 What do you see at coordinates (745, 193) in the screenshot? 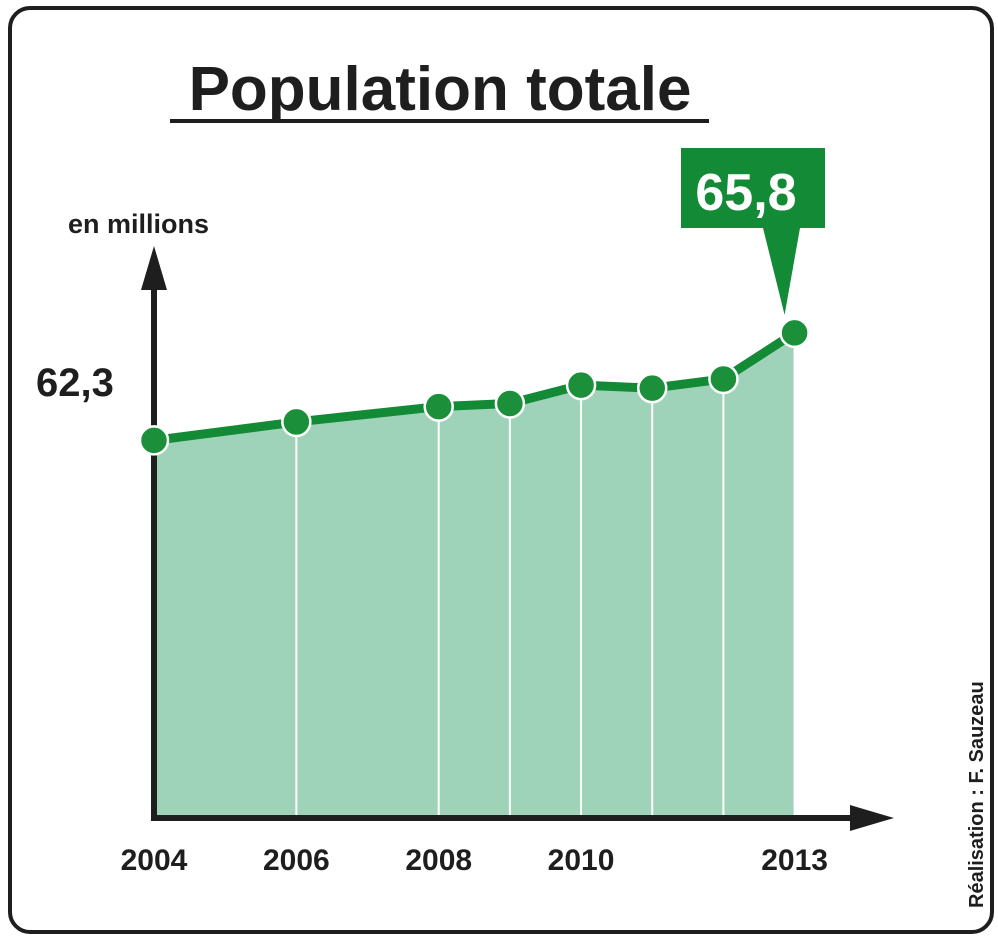
I see `end-value-label: 65,8` at bounding box center [745, 193].